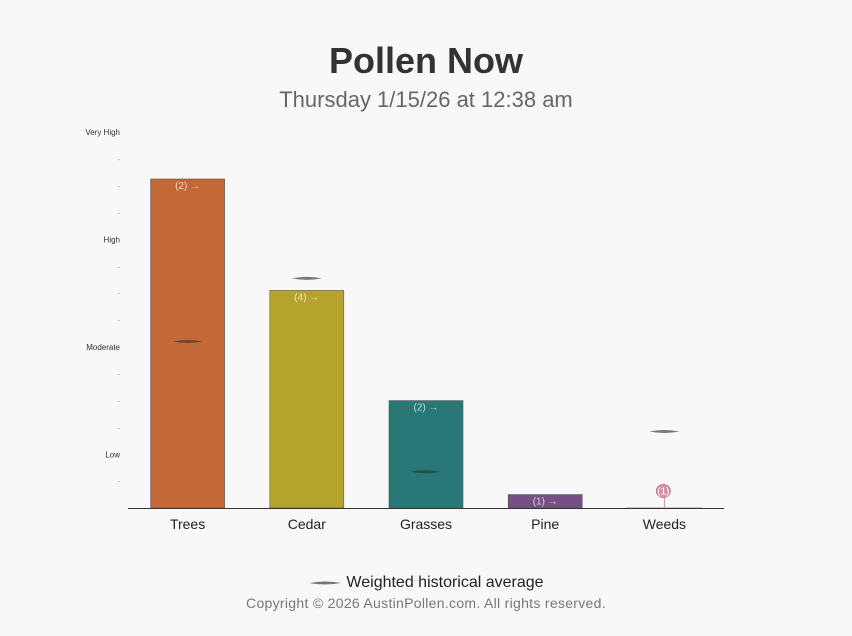 This screenshot has height=636, width=852. Describe the element at coordinates (307, 399) in the screenshot. I see `bar-cedar` at that location.